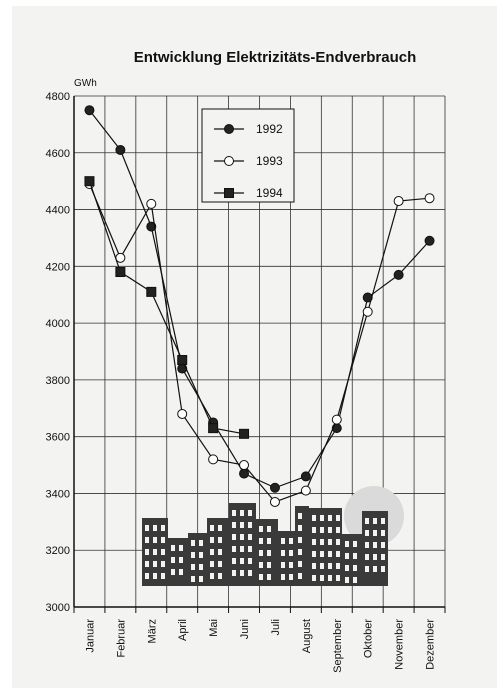 The width and height of the screenshot is (503, 695). I want to click on legend-label-1993: 1993, so click(269, 161).